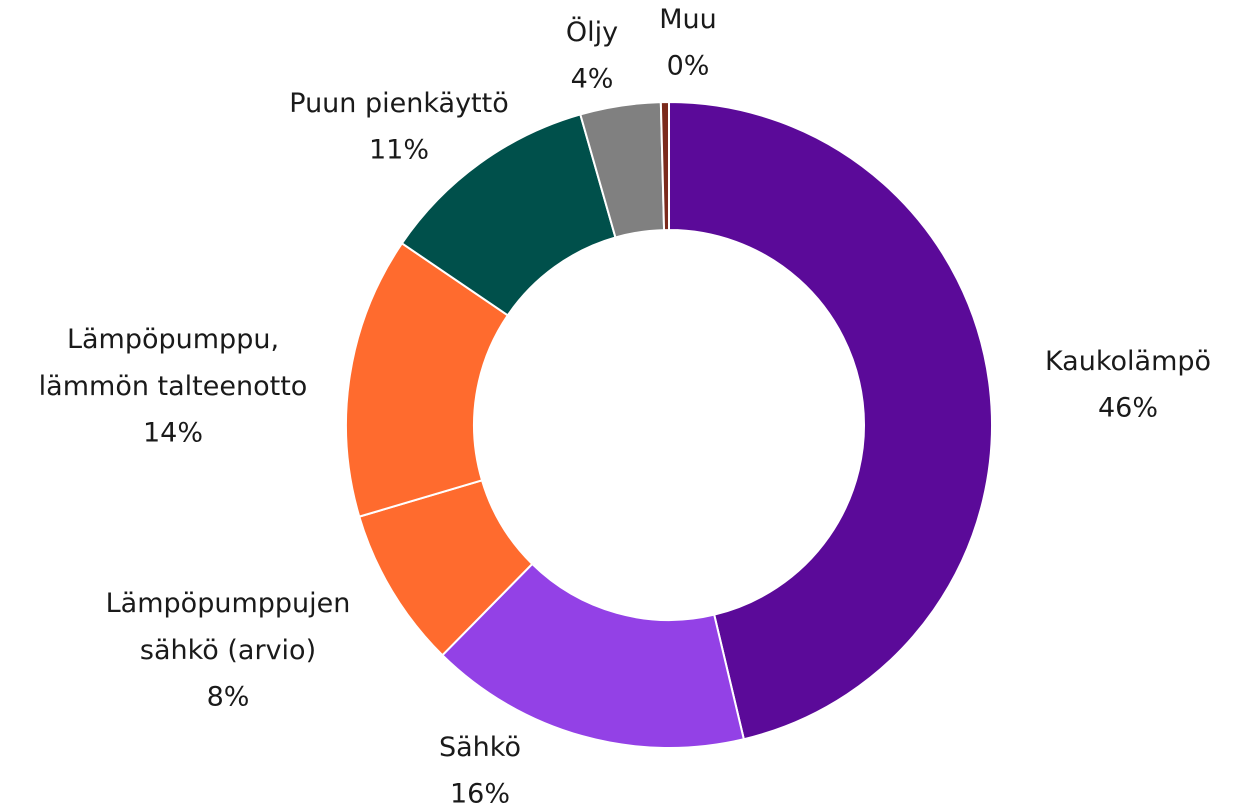 Image resolution: width=1233 pixels, height=811 pixels. I want to click on value-label: 8%, so click(228, 697).